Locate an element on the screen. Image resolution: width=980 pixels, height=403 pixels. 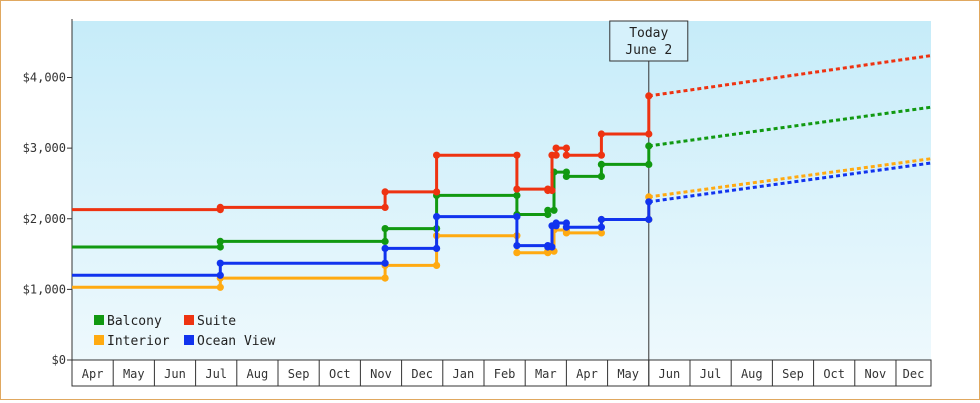
today-date-label: June 2 is located at coordinates (648, 50).